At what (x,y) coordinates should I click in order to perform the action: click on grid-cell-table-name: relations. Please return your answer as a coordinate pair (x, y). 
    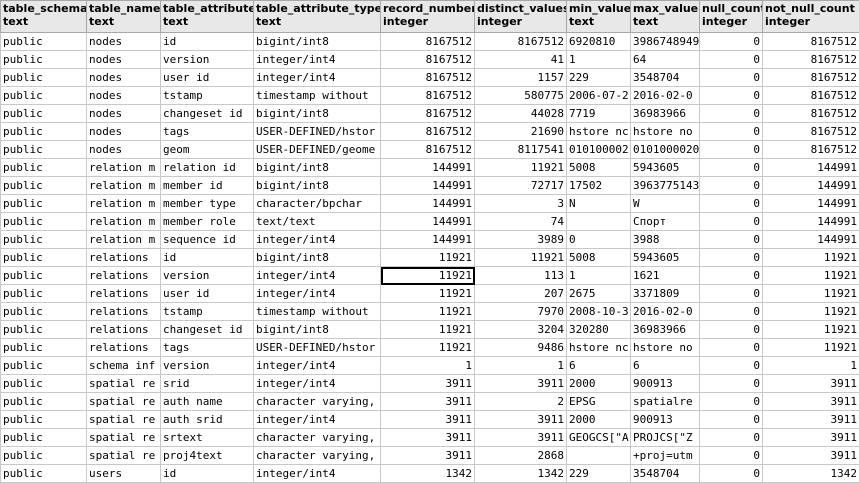
    Looking at the image, I should click on (124, 312).